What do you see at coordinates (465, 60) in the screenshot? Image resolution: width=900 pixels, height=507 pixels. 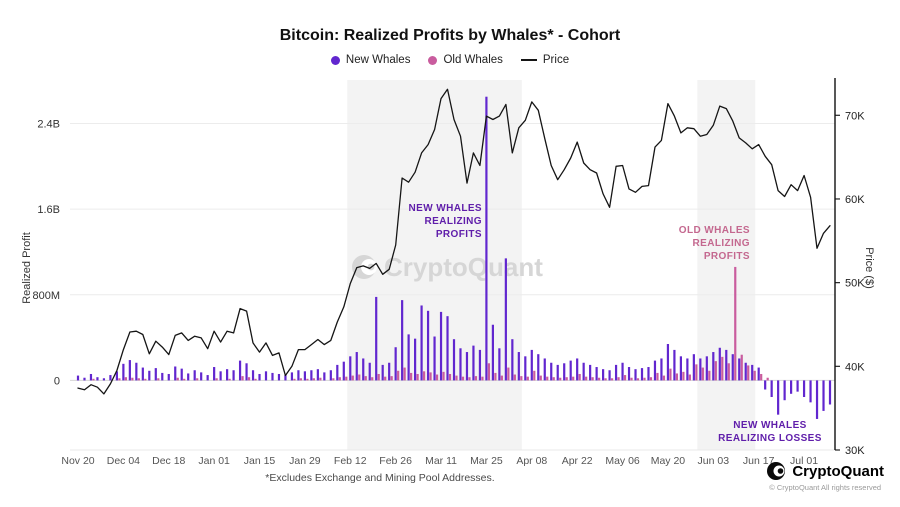 I see `legend-item-old-whales: Old Whales` at bounding box center [465, 60].